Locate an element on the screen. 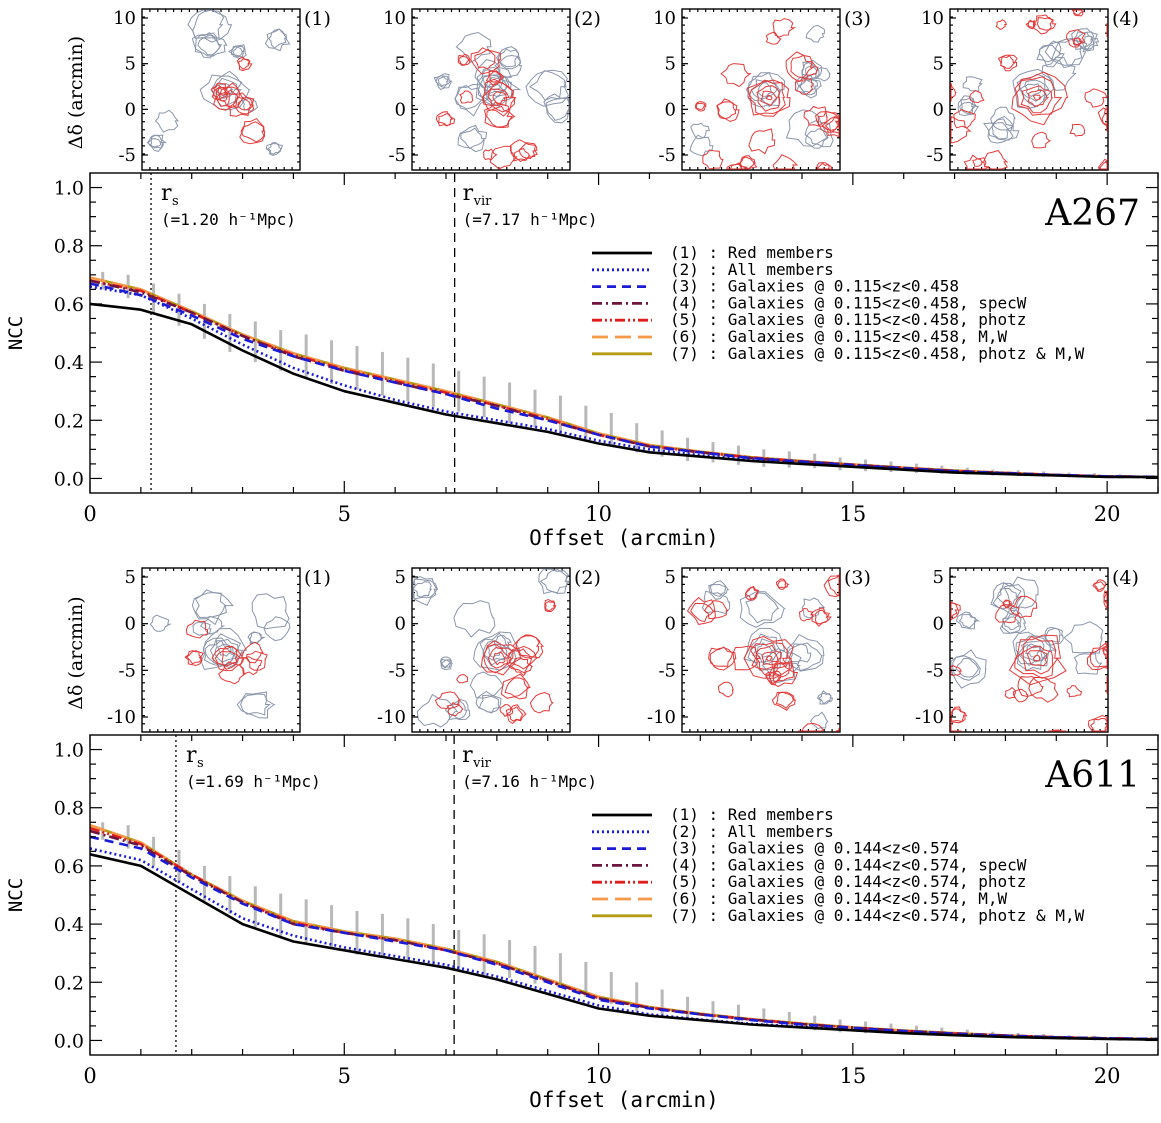  x-tick-label: 20 is located at coordinates (1107, 1076).